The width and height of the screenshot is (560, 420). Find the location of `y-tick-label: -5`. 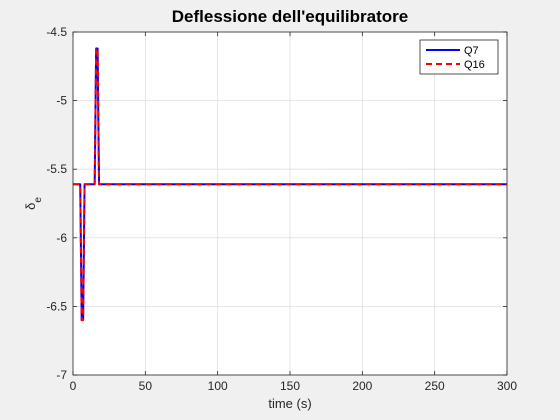

y-tick-label: -5 is located at coordinates (61, 101).